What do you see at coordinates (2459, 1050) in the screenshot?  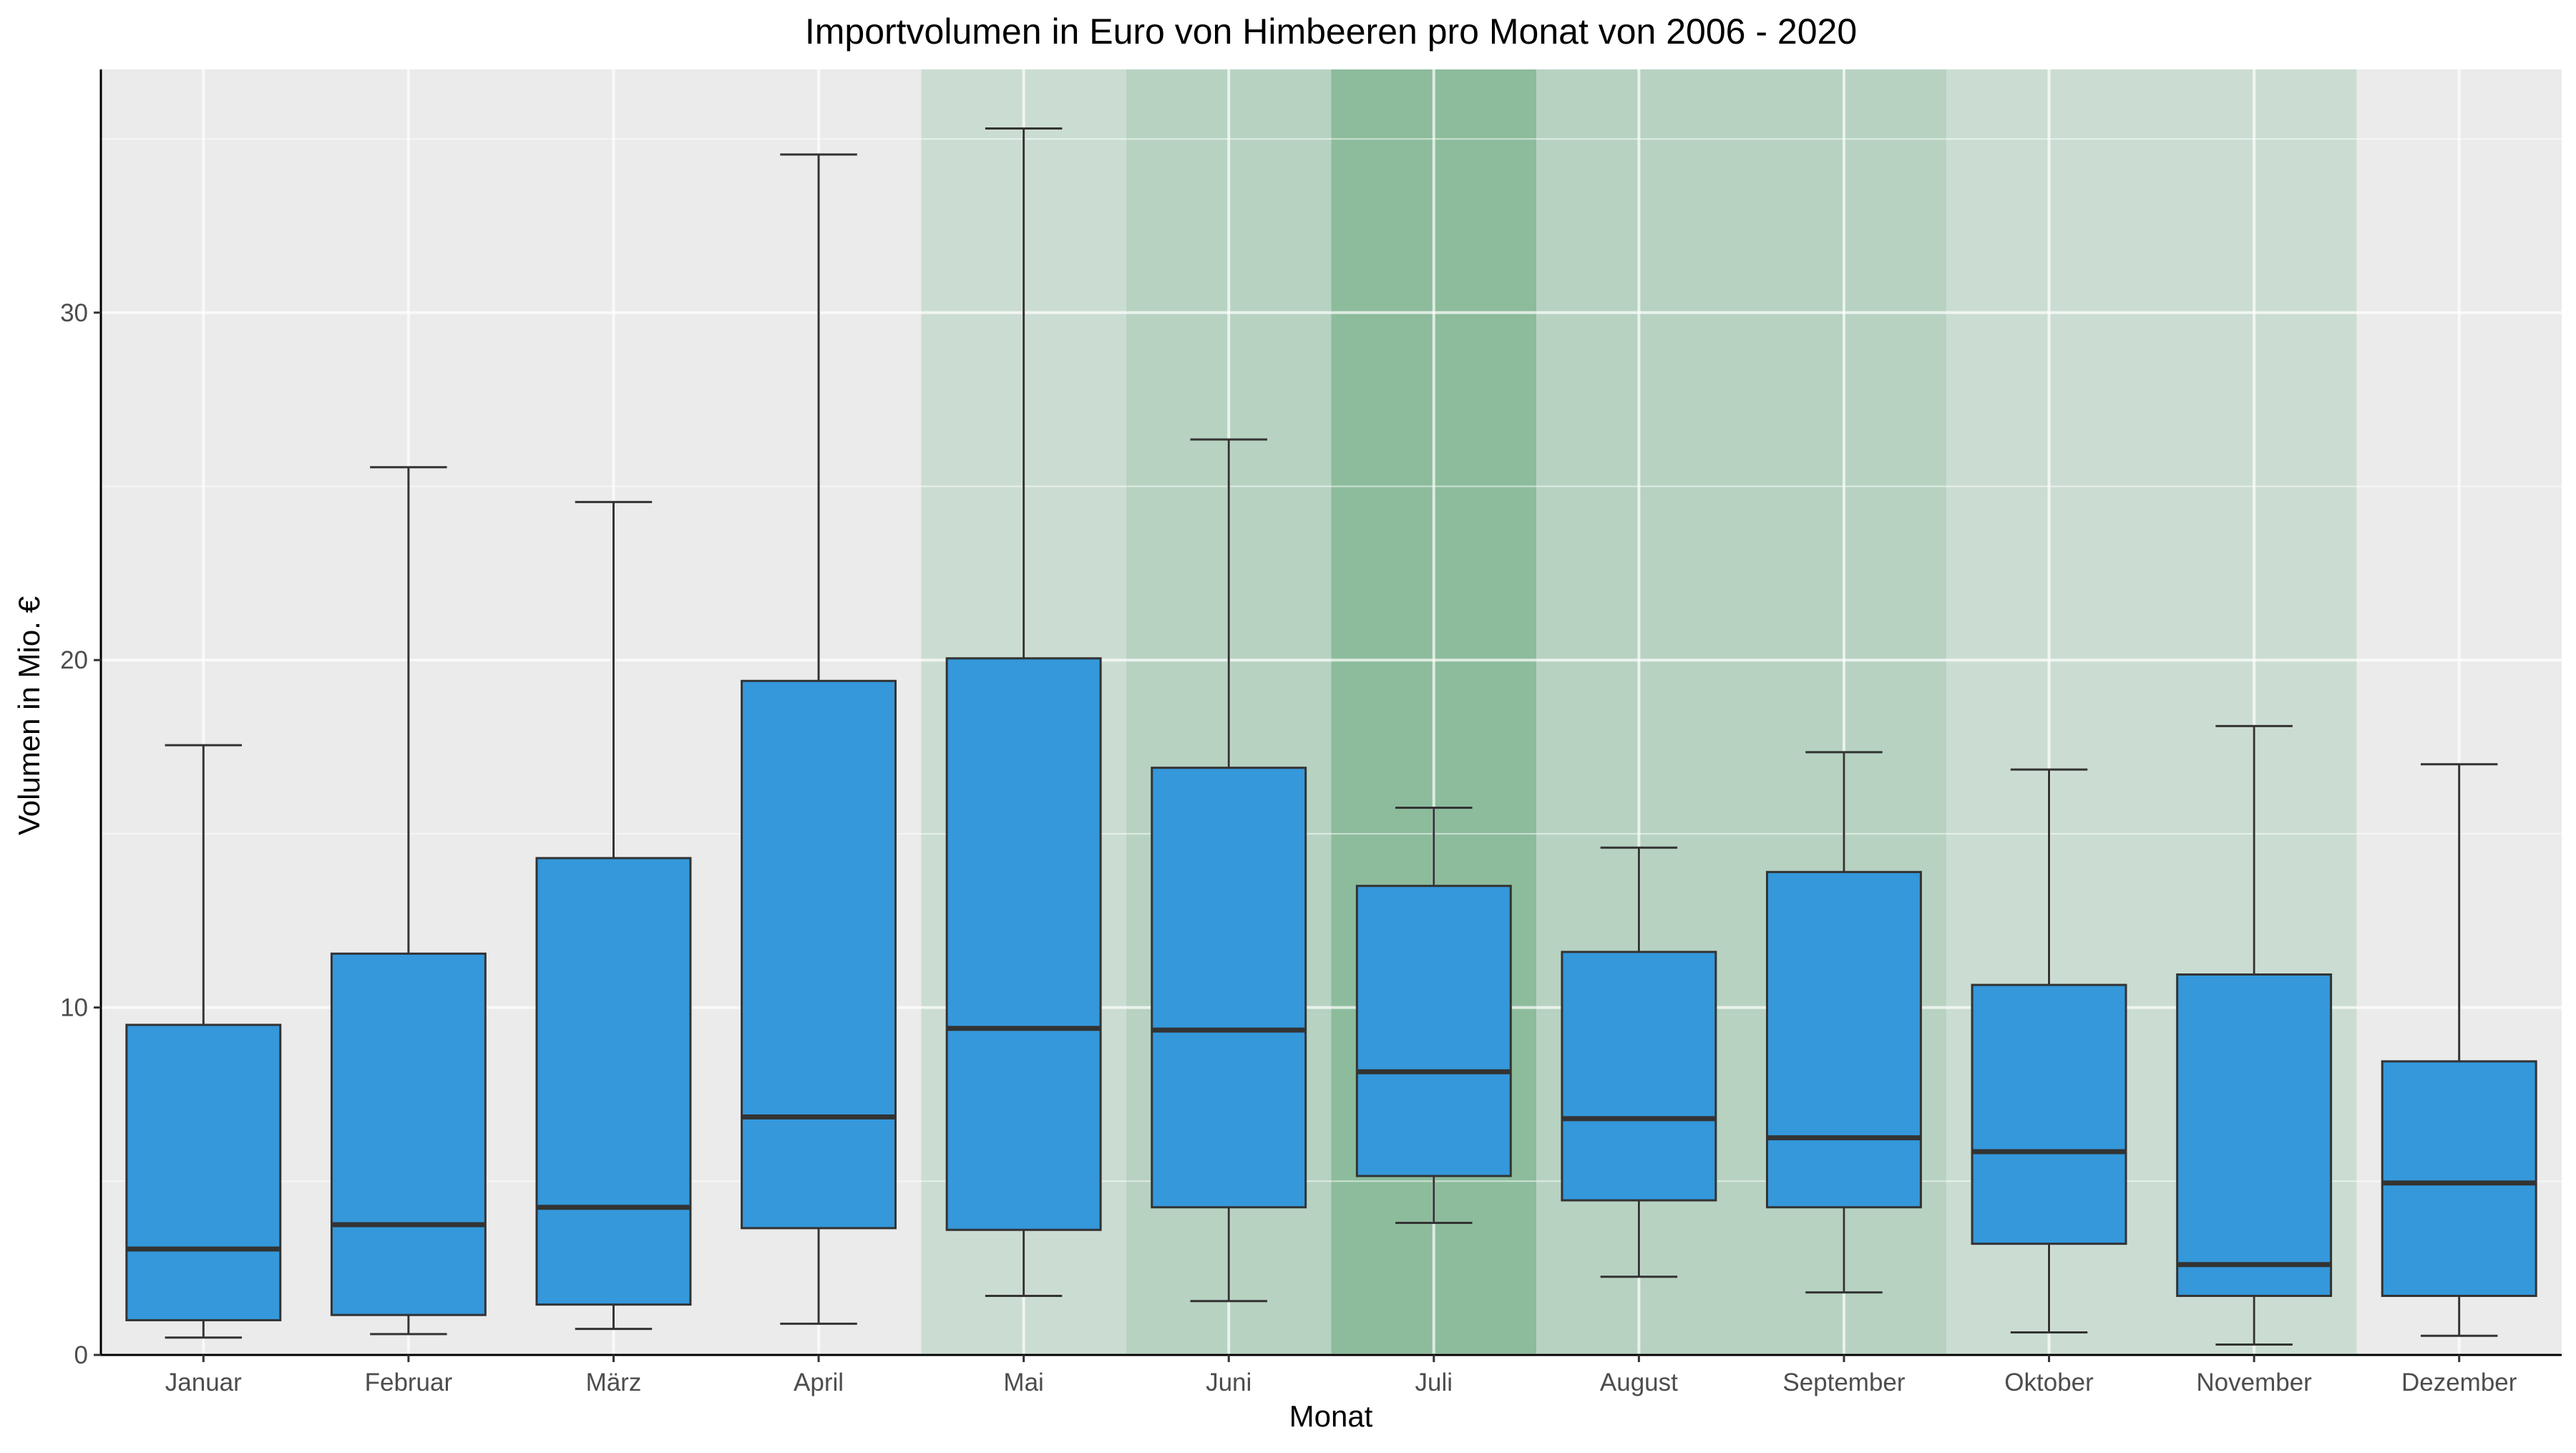 I see `box-dezember` at bounding box center [2459, 1050].